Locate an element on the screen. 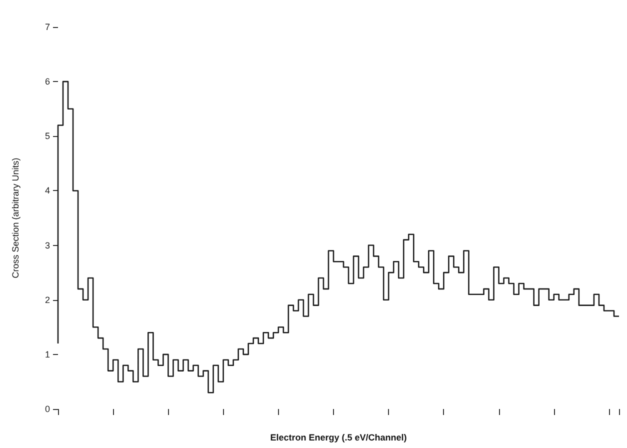 This screenshot has height=448, width=627. y-tick-label: 1 is located at coordinates (47, 354).